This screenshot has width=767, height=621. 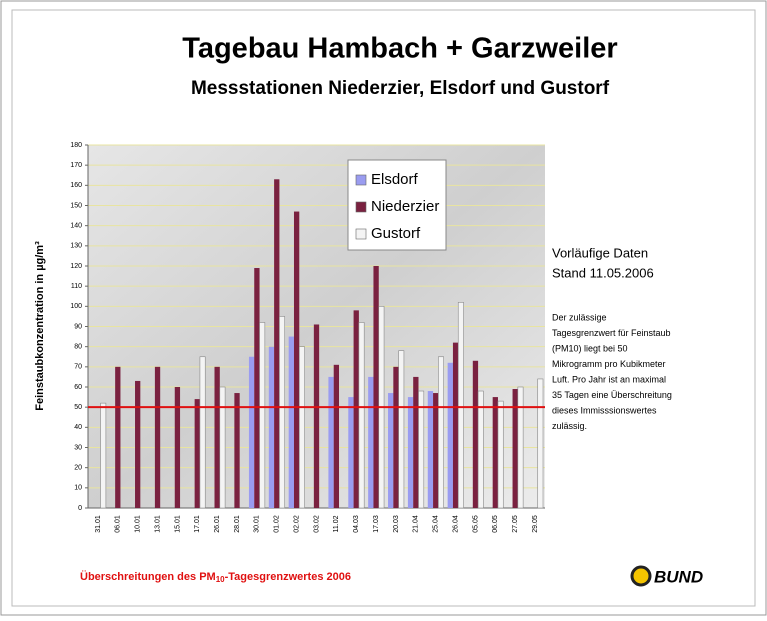 I want to click on y-tick-label: 10, so click(x=78, y=488).